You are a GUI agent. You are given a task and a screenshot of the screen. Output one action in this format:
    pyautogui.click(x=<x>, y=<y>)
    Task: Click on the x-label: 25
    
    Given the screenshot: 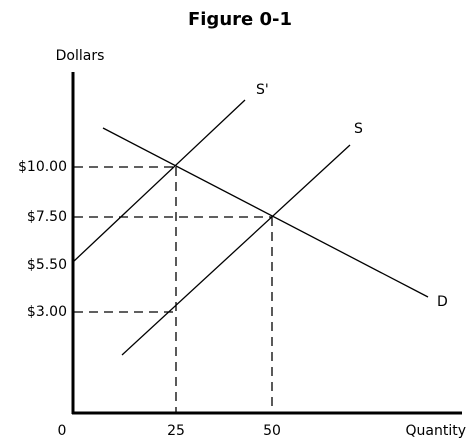 What is the action you would take?
    pyautogui.click(x=176, y=431)
    